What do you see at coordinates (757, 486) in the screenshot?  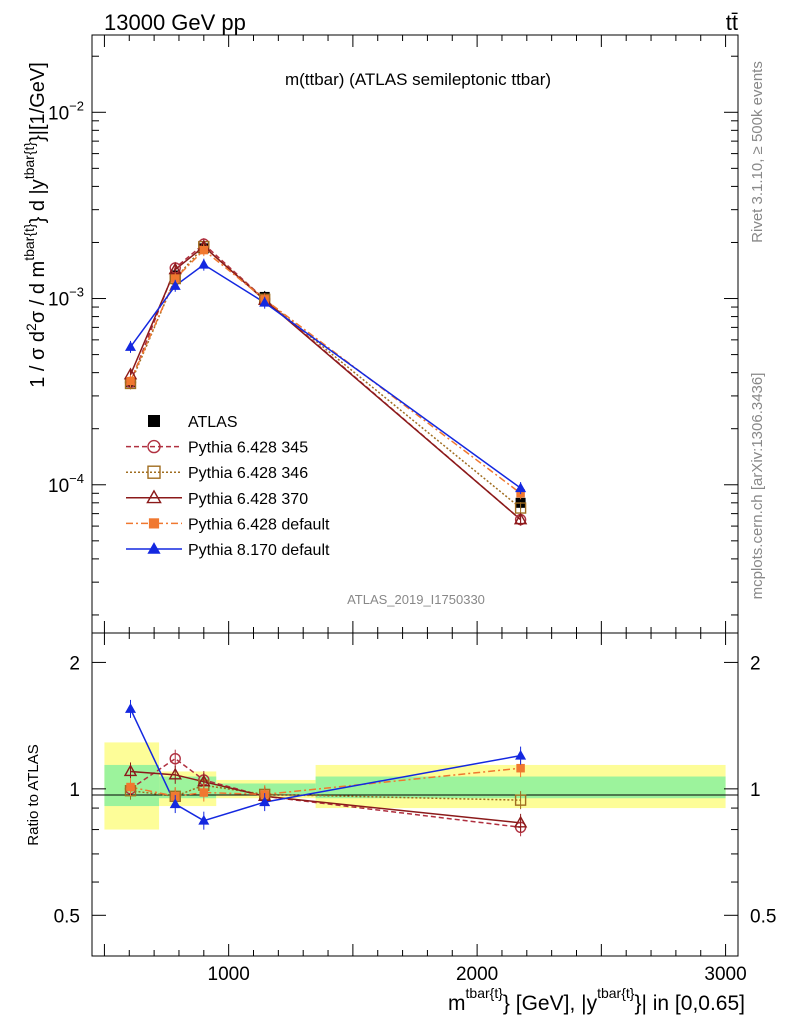 I see `mcplots-label: mcplots.cern.ch [arXiv:1306.3436]` at bounding box center [757, 486].